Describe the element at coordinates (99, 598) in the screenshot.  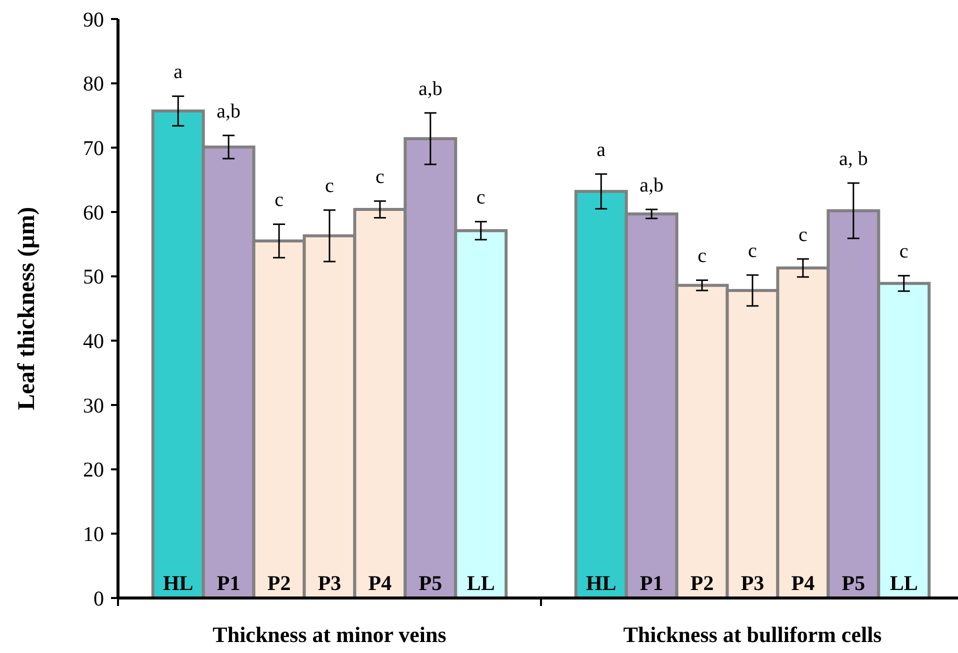
I see `y-tick-label: 0` at that location.